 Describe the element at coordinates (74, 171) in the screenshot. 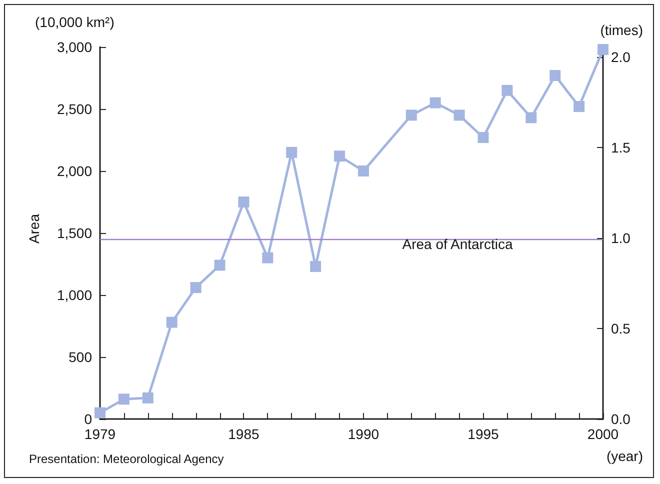

I see `y-tick-label: 2,000` at that location.